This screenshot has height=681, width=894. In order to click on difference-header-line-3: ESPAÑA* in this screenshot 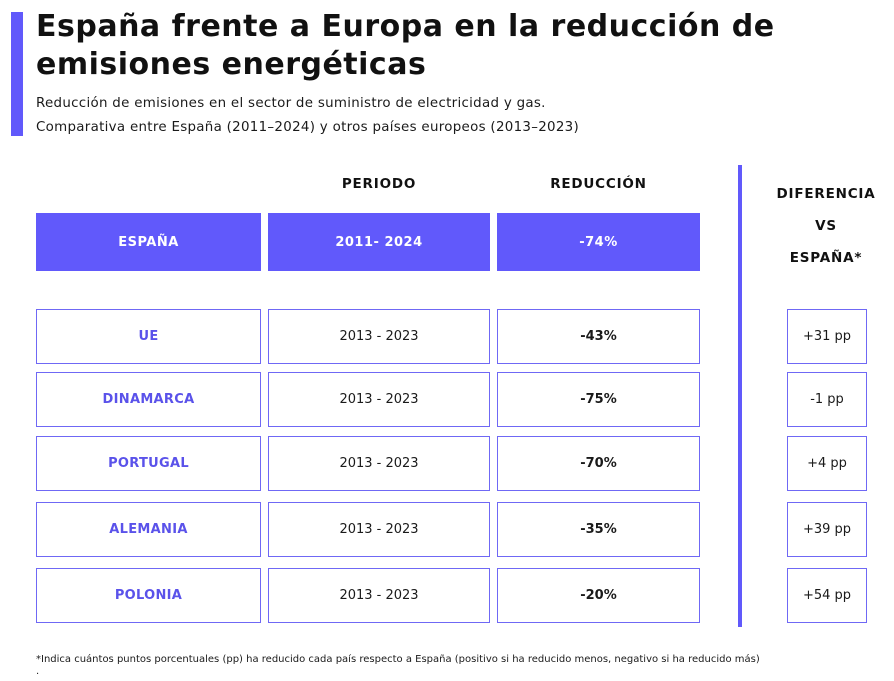, I will do `click(826, 258)`.